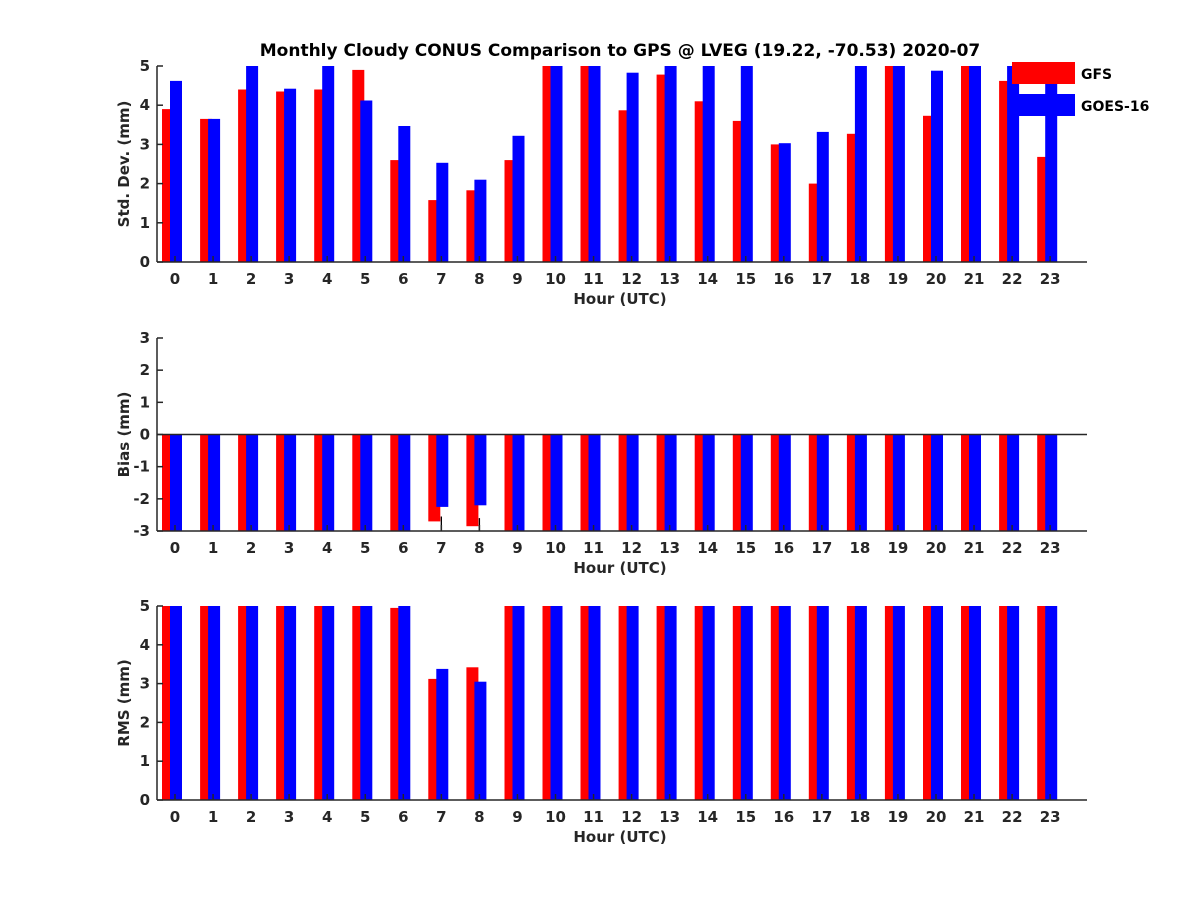 The height and width of the screenshot is (900, 1200). I want to click on y-axis-title: RMS (mm), so click(124, 702).